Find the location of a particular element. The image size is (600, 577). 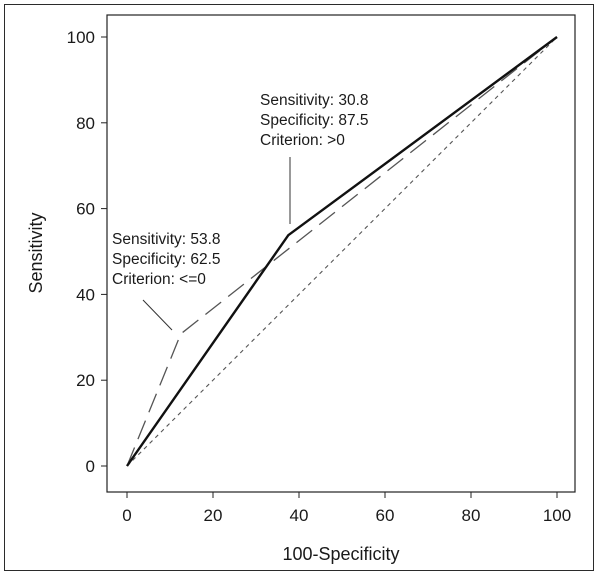

annotation-line: Criterion: >0 is located at coordinates (302, 140).